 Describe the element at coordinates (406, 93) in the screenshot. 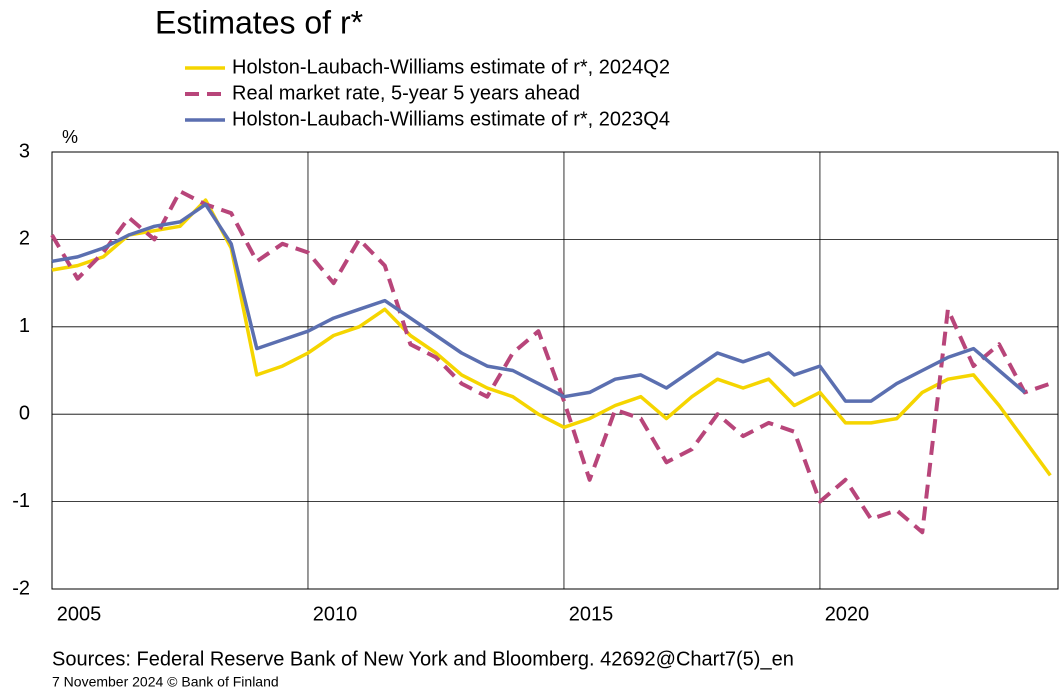

I see `legend-label: Real market rate, 5-year 5 years ahead` at that location.